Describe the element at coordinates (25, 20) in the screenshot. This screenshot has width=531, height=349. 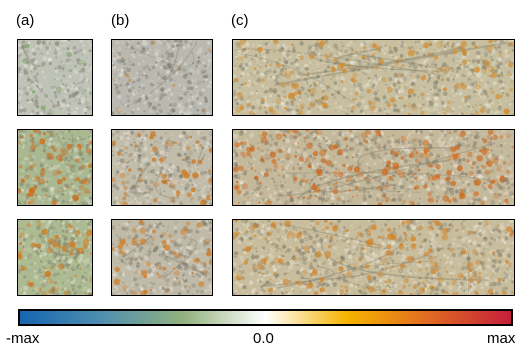
I see `panel-label-a: (a)` at that location.